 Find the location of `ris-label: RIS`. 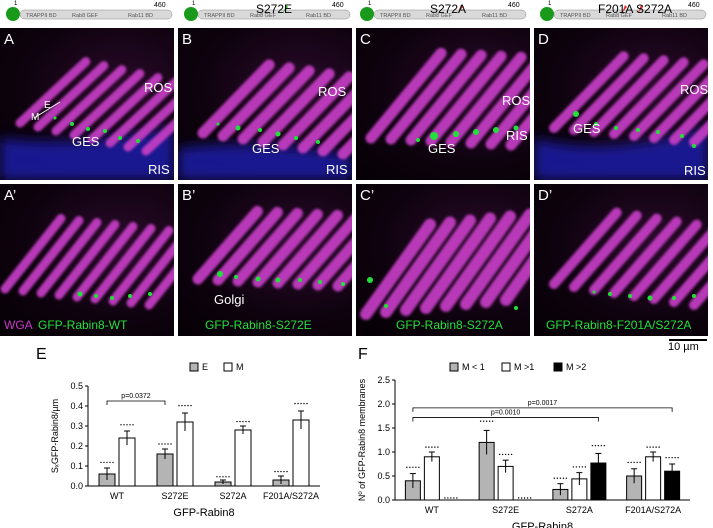

ris-label: RIS is located at coordinates (159, 169).